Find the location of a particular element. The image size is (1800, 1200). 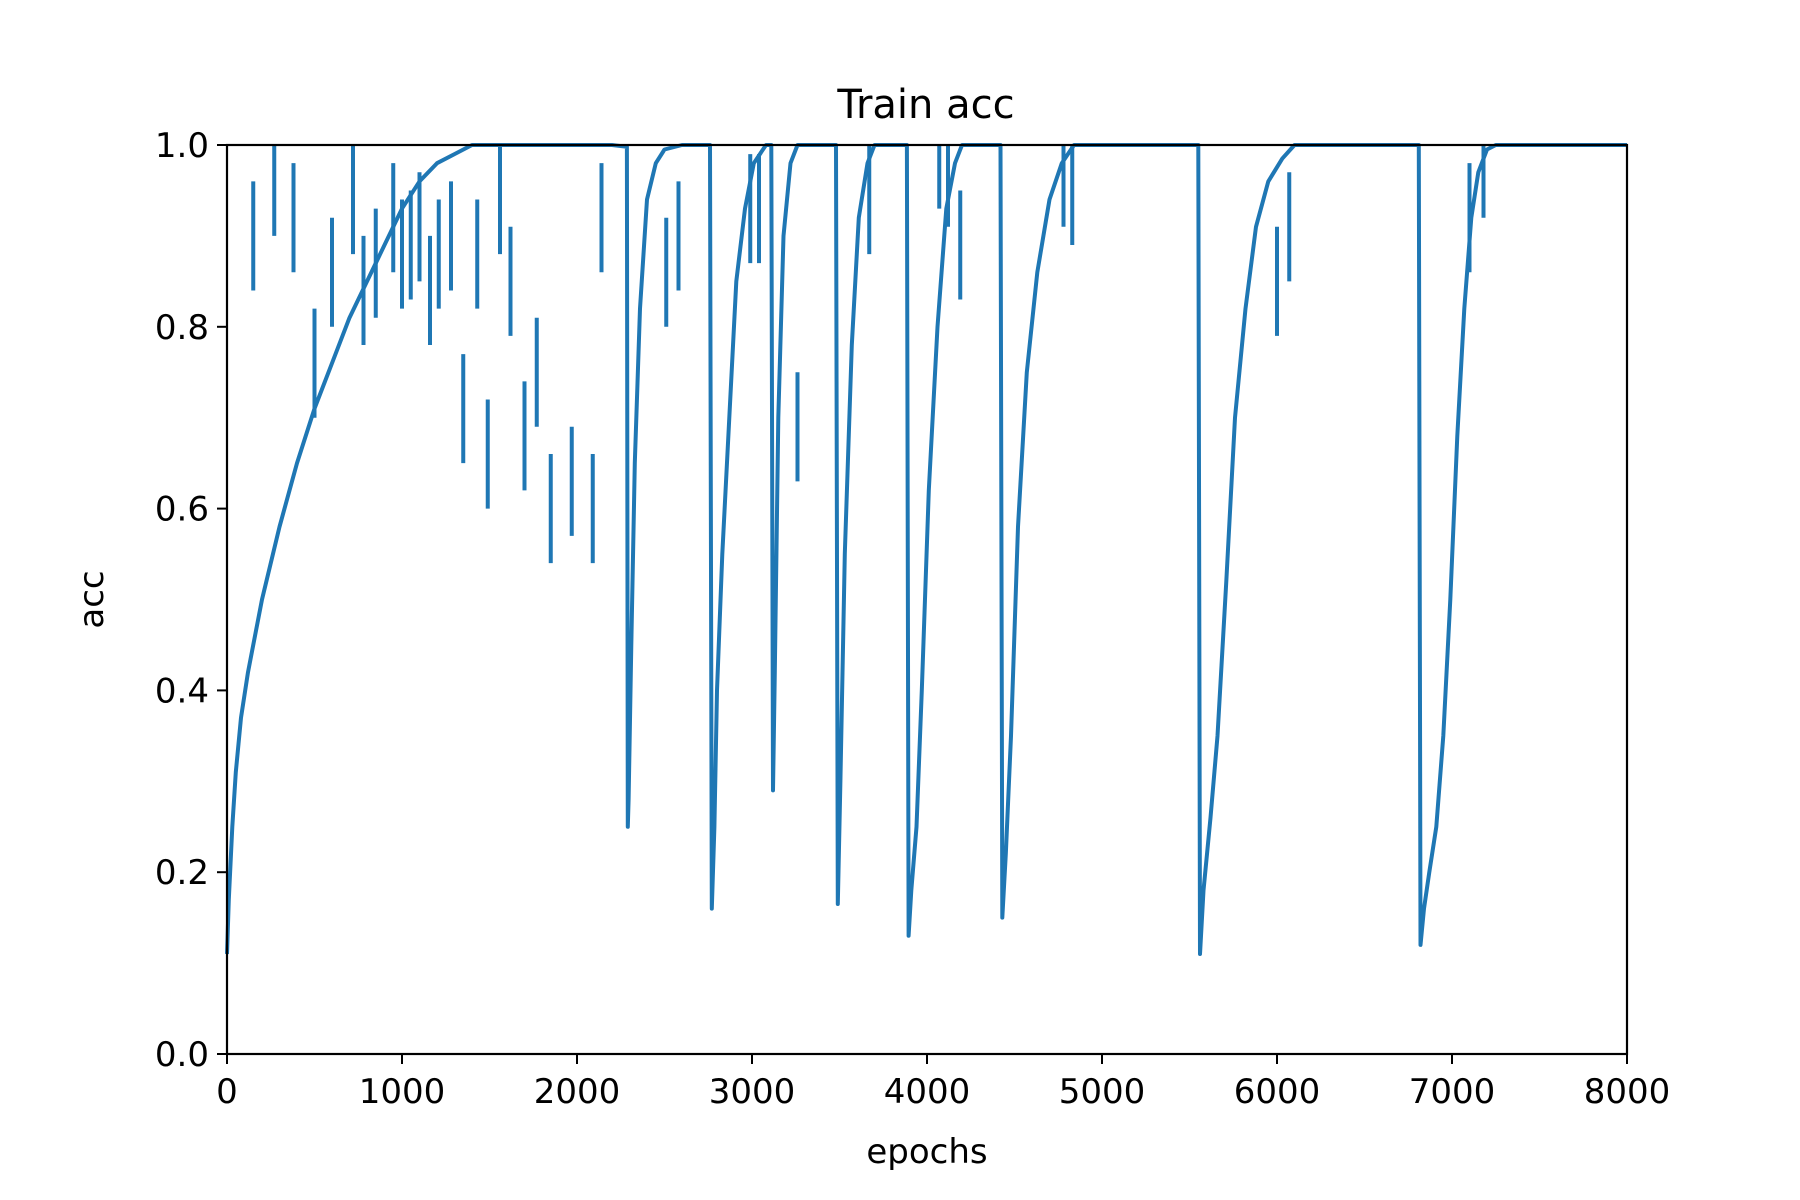

x-tick-label: 7000 is located at coordinates (1452, 1092).